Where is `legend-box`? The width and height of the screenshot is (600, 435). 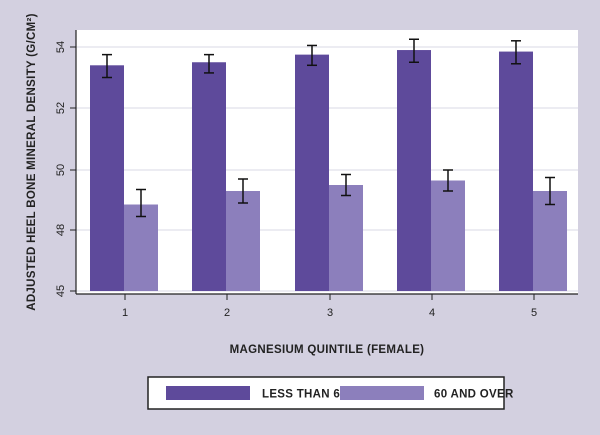 legend-box is located at coordinates (326, 393).